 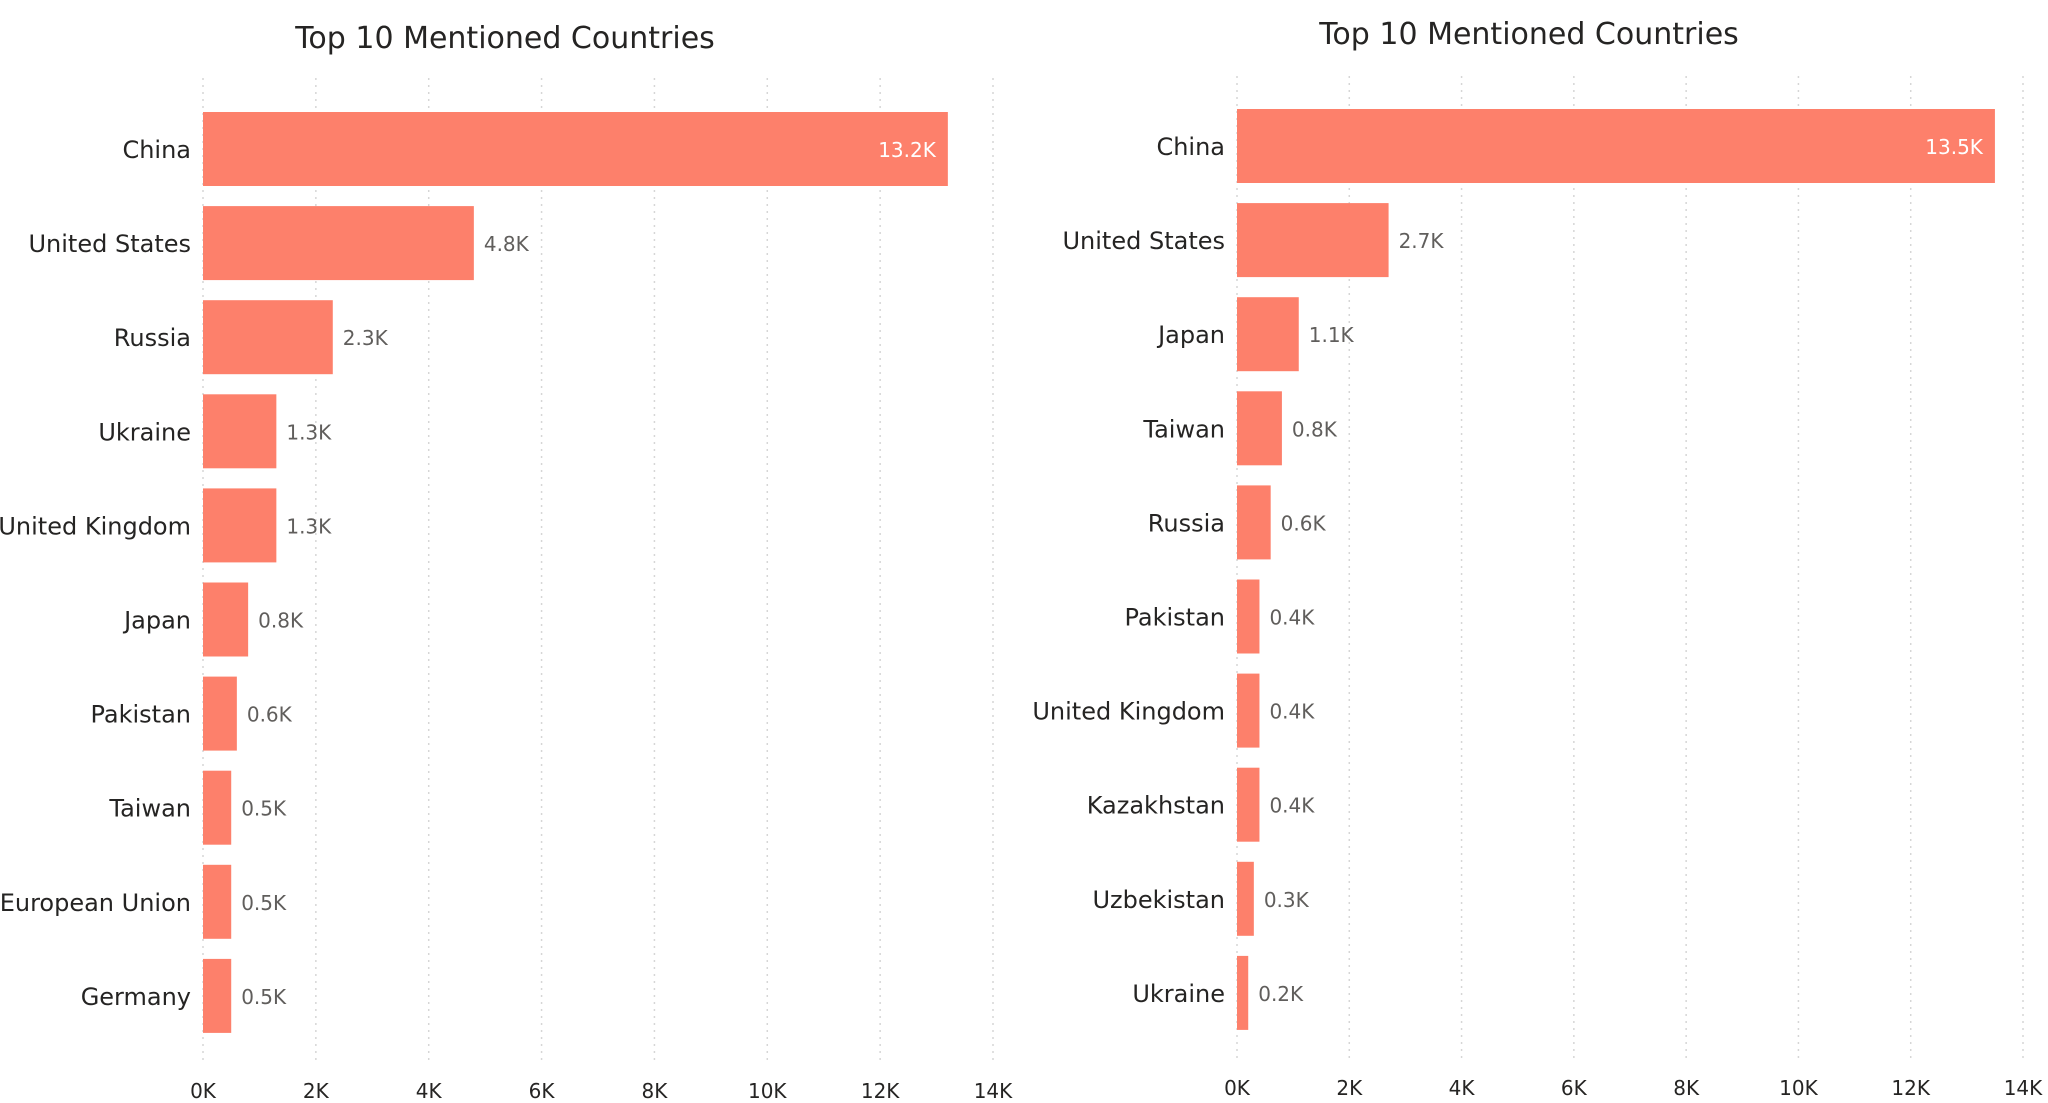 What do you see at coordinates (136, 997) in the screenshot?
I see `category-label: Germany` at bounding box center [136, 997].